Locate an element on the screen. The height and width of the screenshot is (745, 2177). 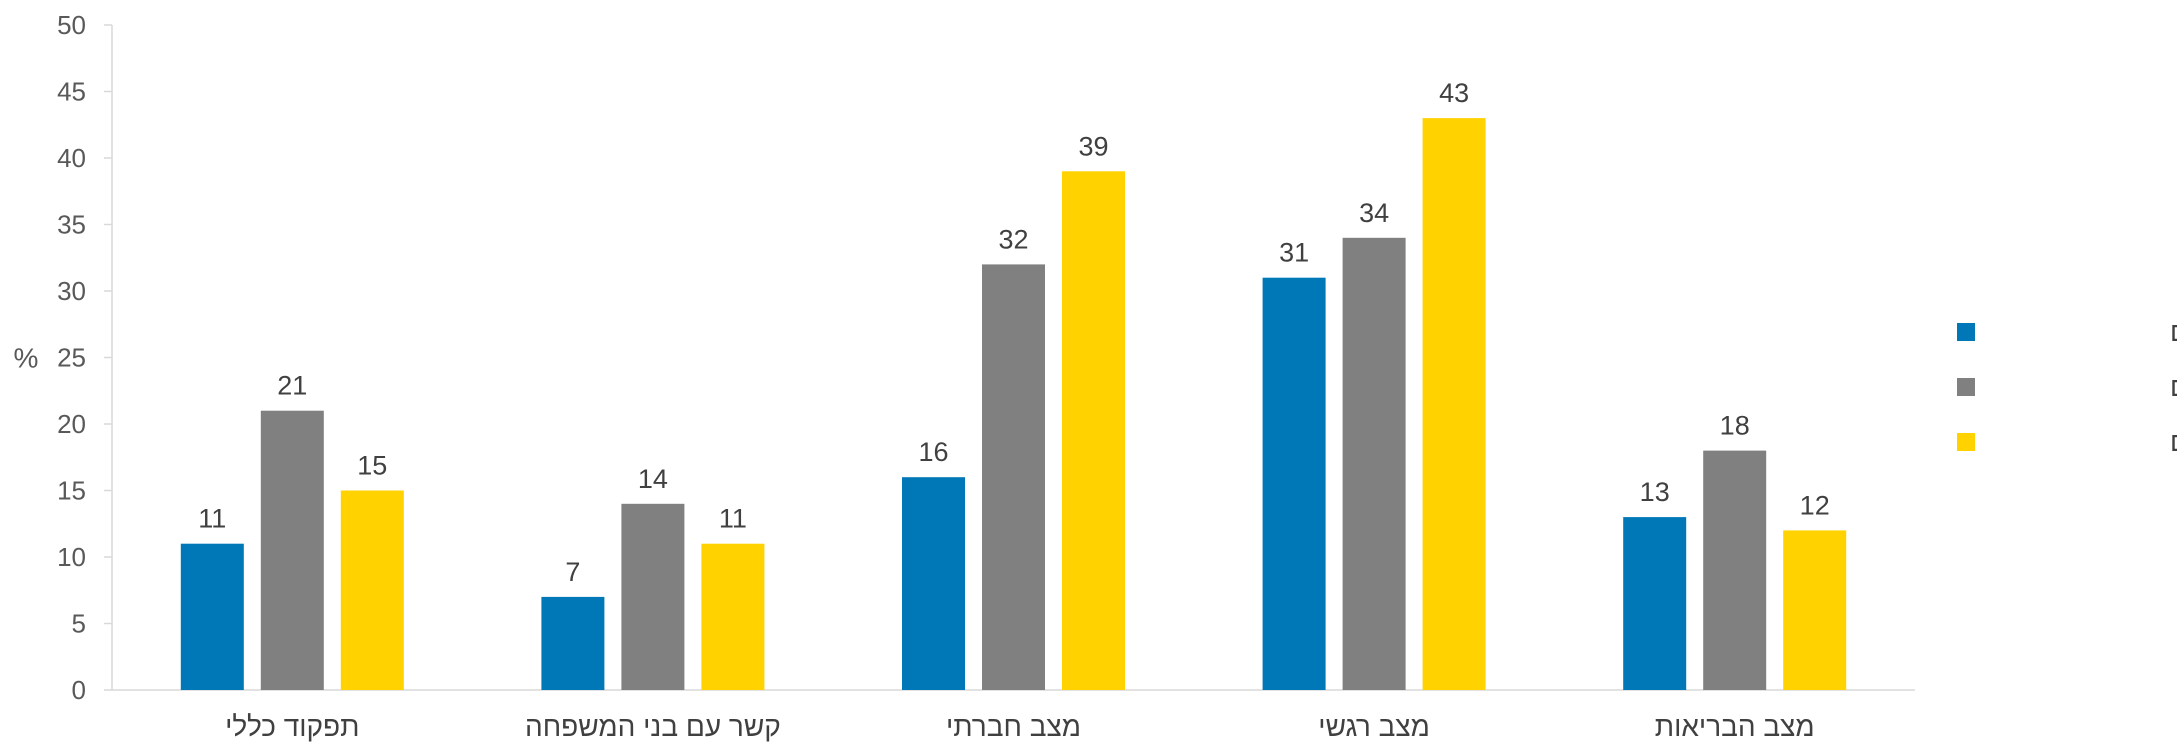
y-tick-label: 25 is located at coordinates (71, 358).